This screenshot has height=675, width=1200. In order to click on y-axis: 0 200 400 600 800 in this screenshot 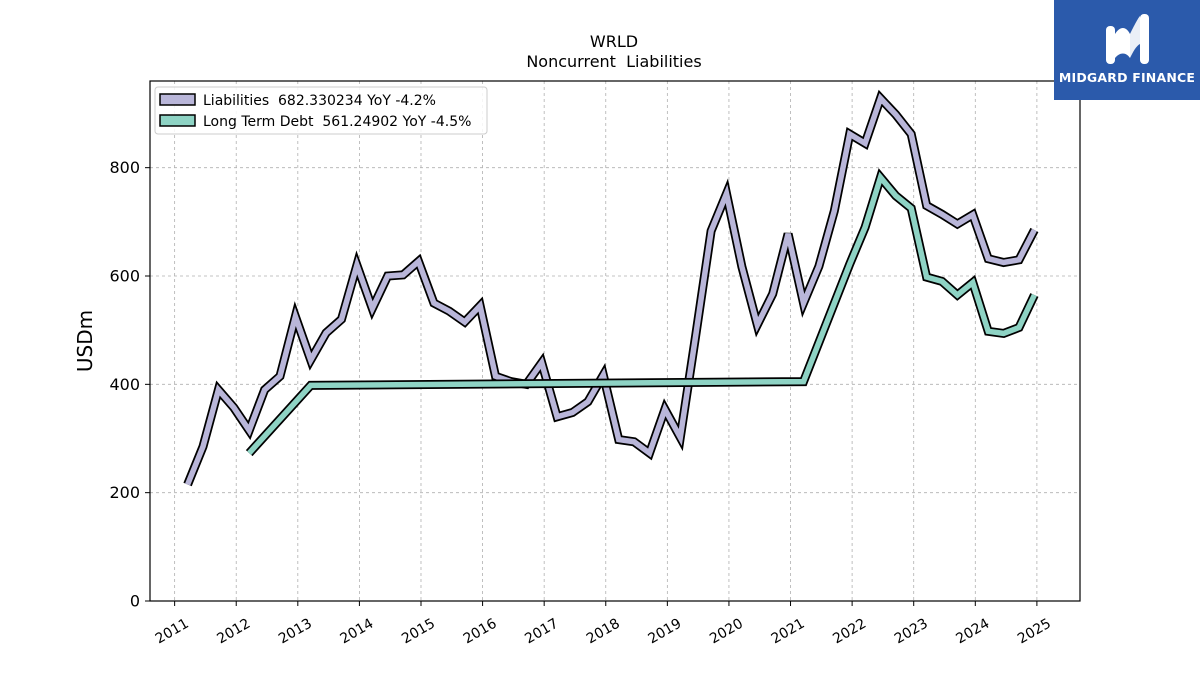, I will do `click(129, 384)`.